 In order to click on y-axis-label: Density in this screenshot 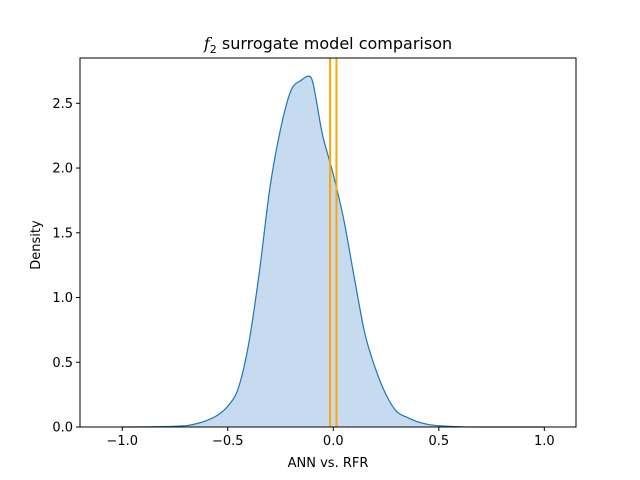, I will do `click(36, 245)`.